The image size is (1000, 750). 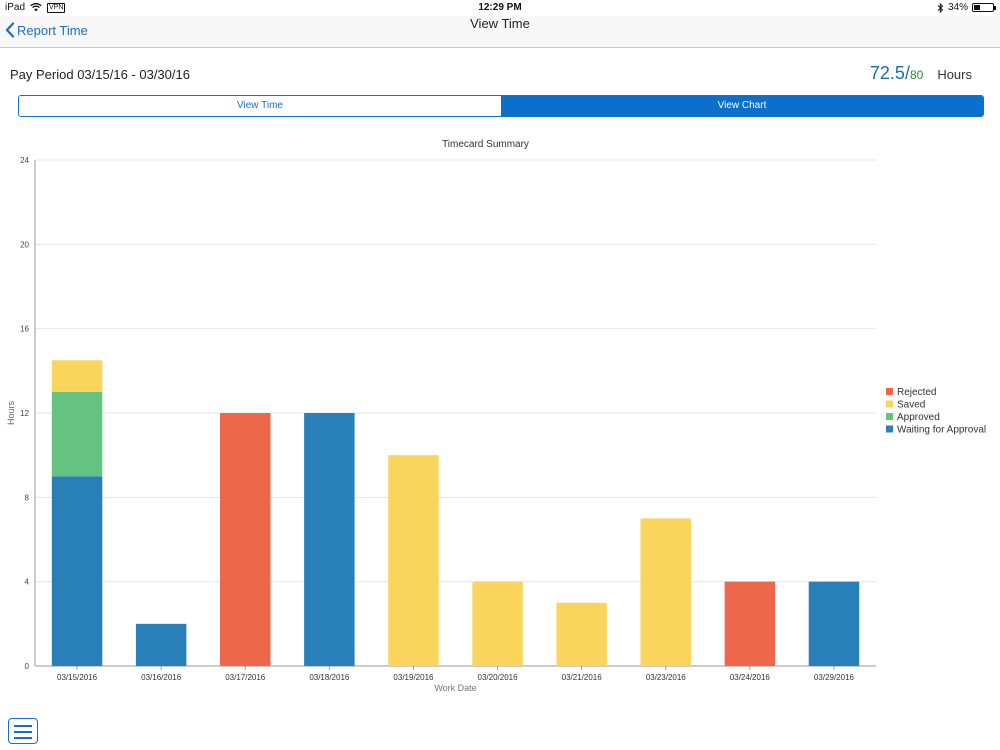 I want to click on y-axis-label: Hours, so click(x=11, y=413).